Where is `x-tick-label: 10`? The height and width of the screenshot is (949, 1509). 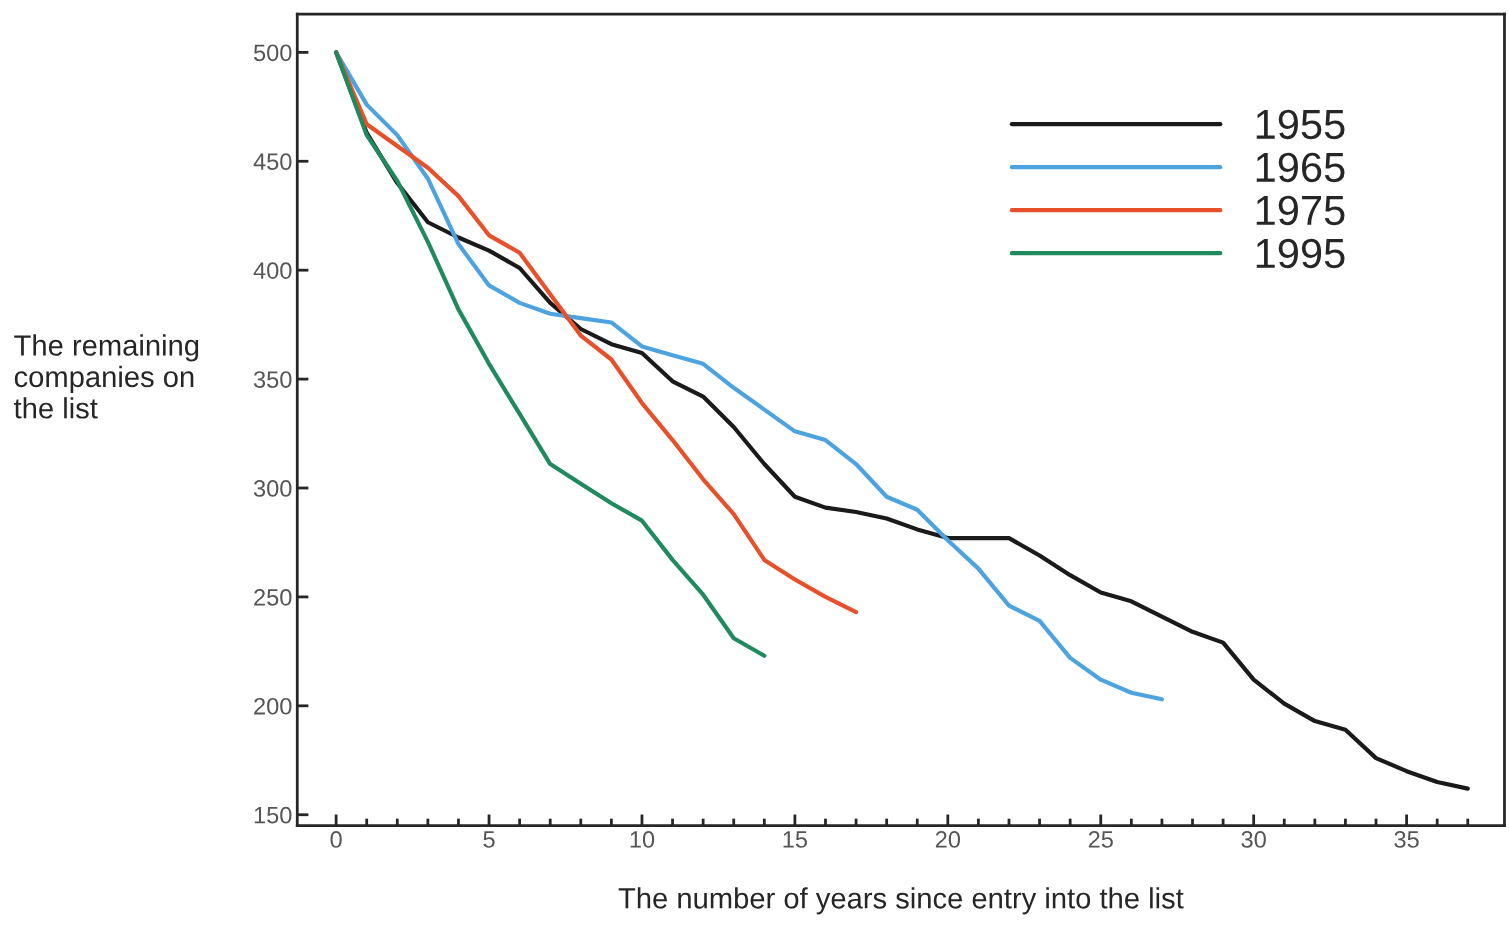
x-tick-label: 10 is located at coordinates (642, 839).